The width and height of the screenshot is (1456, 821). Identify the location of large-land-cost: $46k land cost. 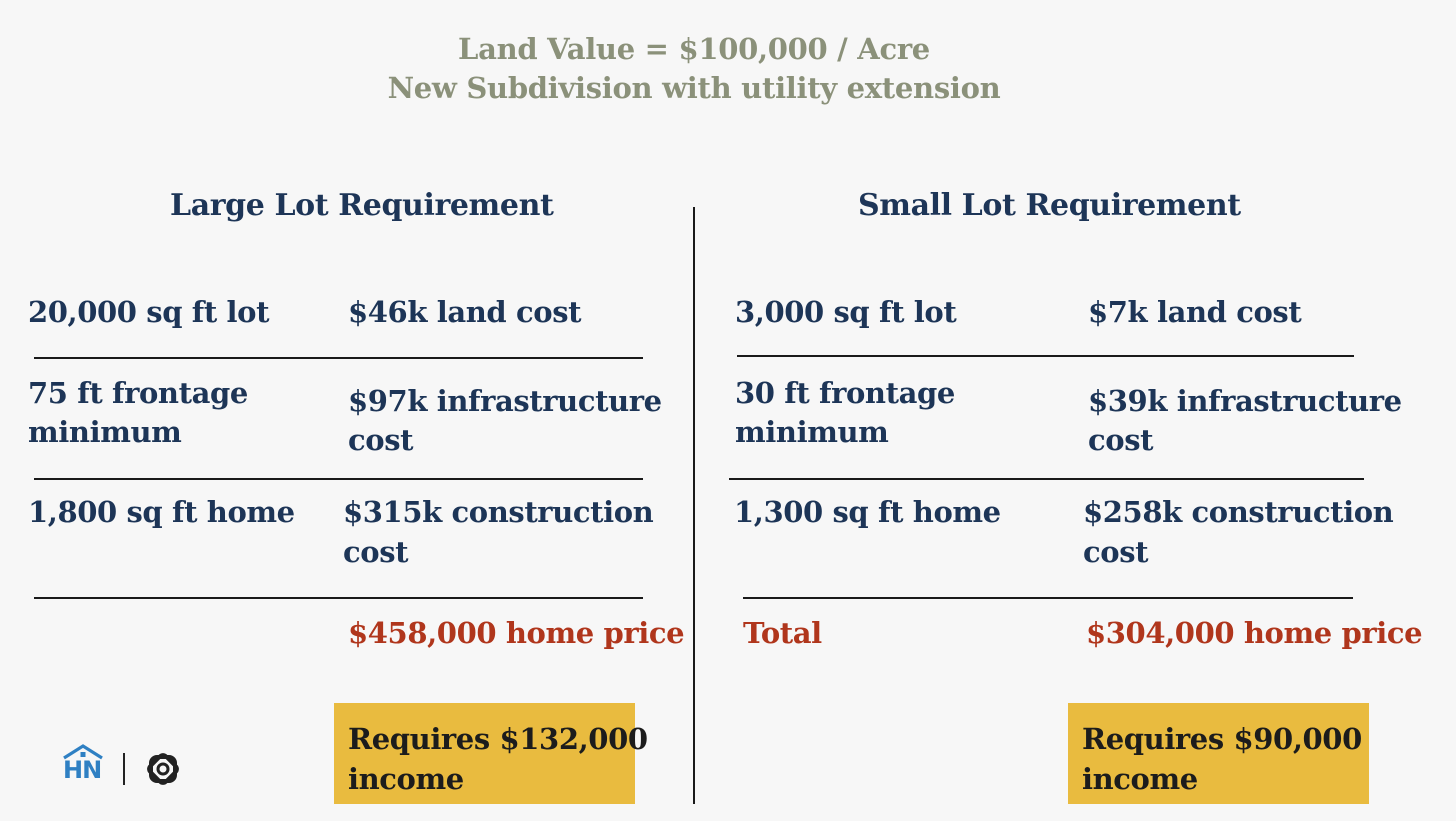
(465, 312).